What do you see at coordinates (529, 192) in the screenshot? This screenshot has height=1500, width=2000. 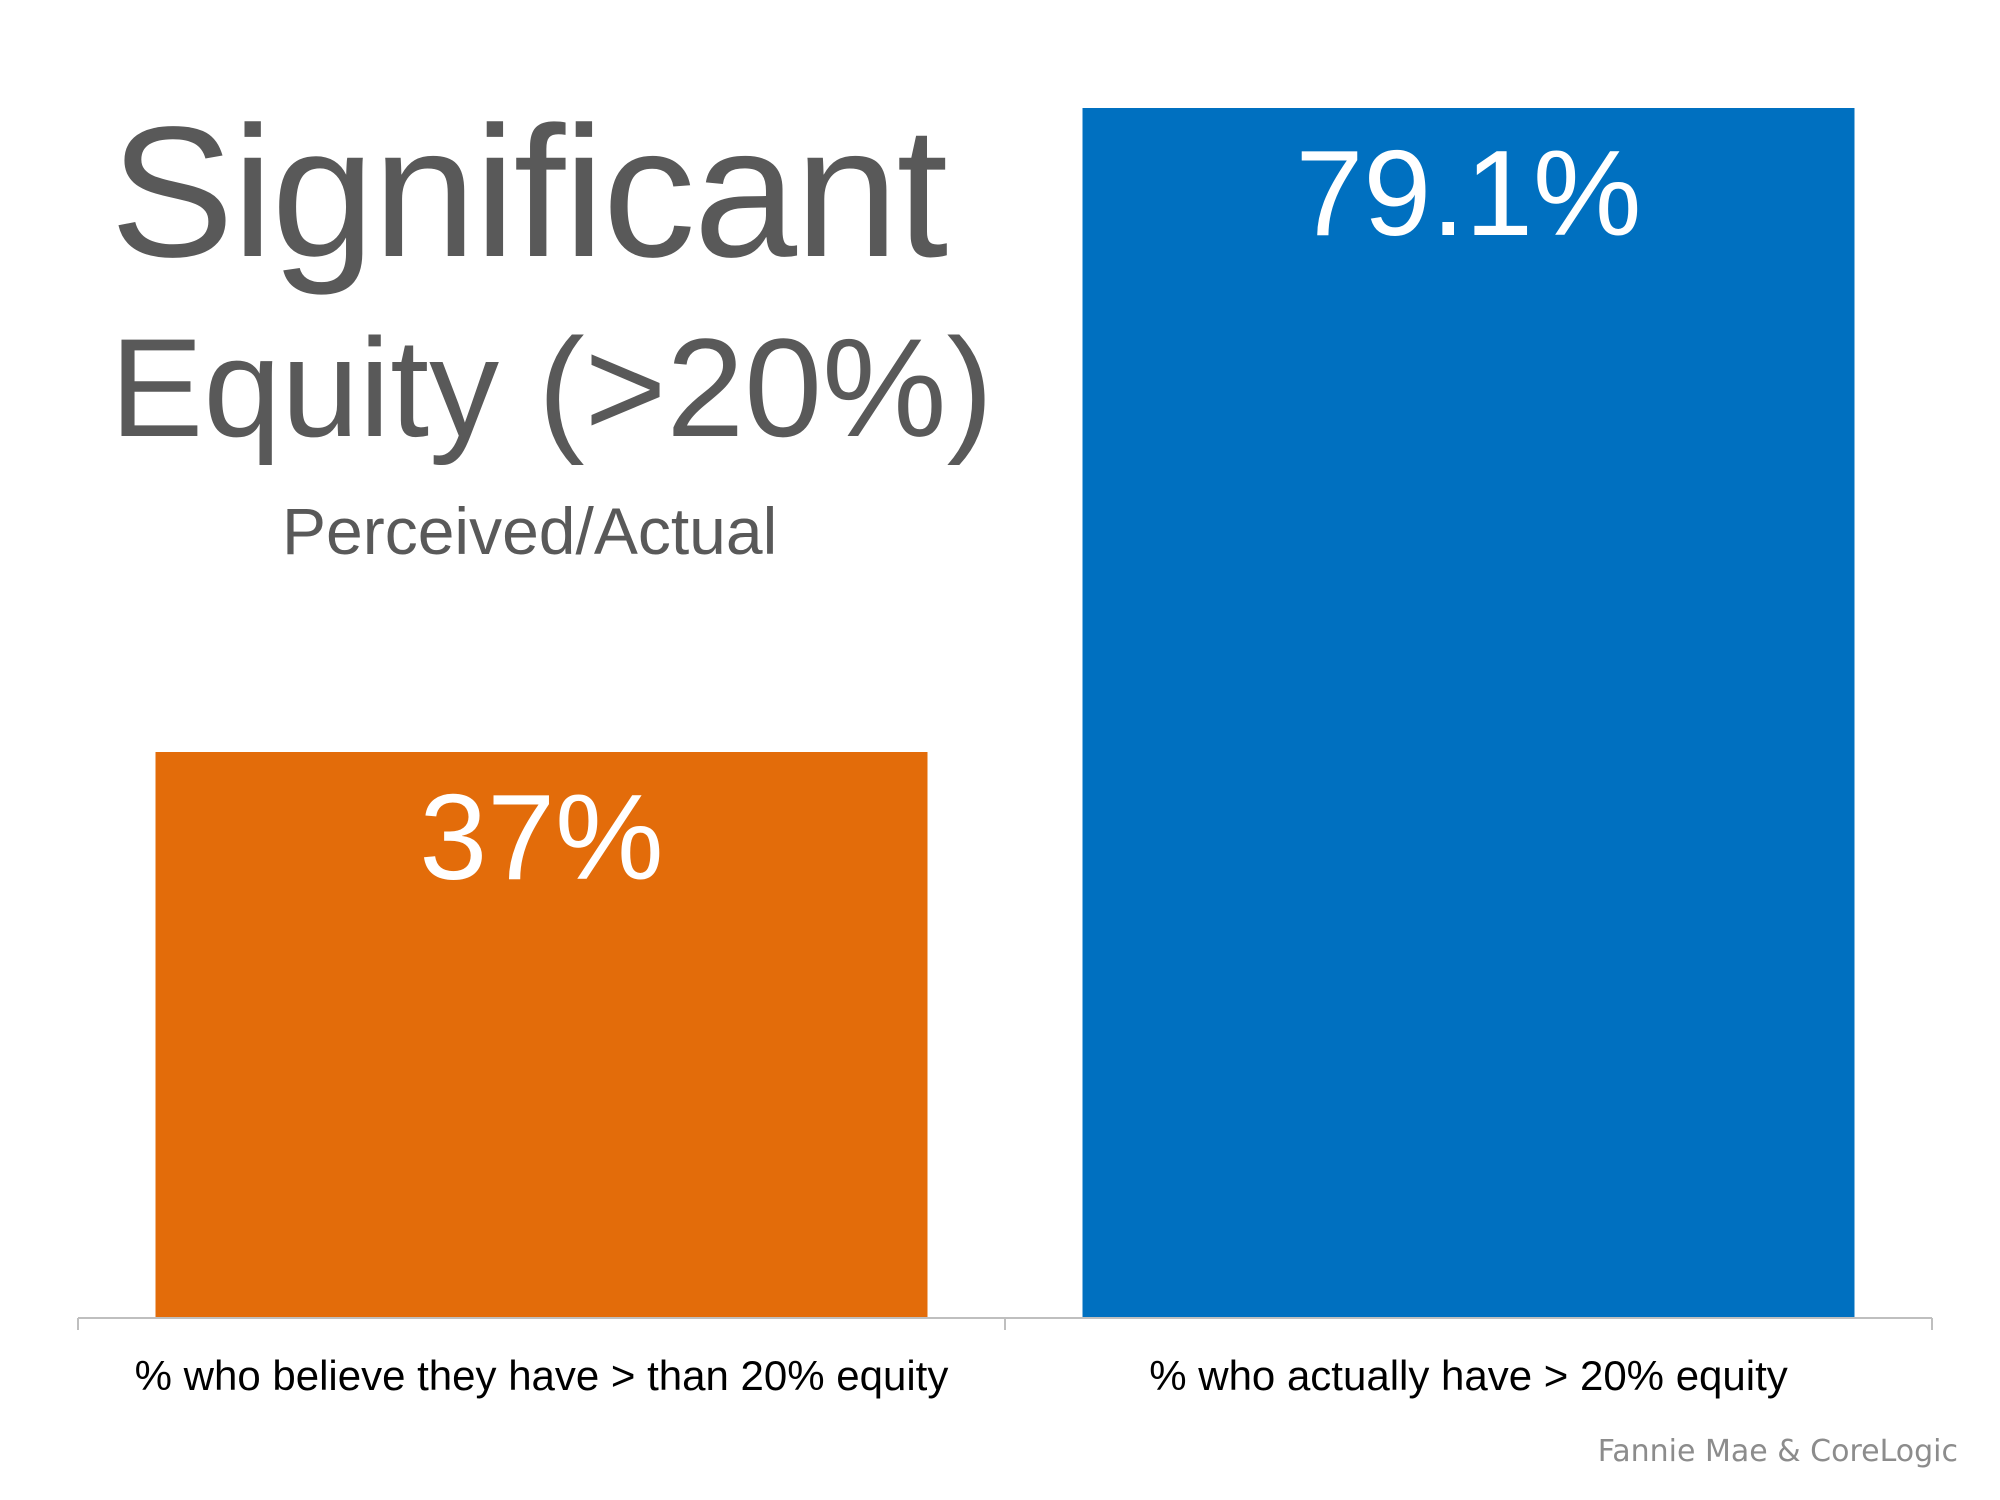 I see `chart-title-line1: Significant` at bounding box center [529, 192].